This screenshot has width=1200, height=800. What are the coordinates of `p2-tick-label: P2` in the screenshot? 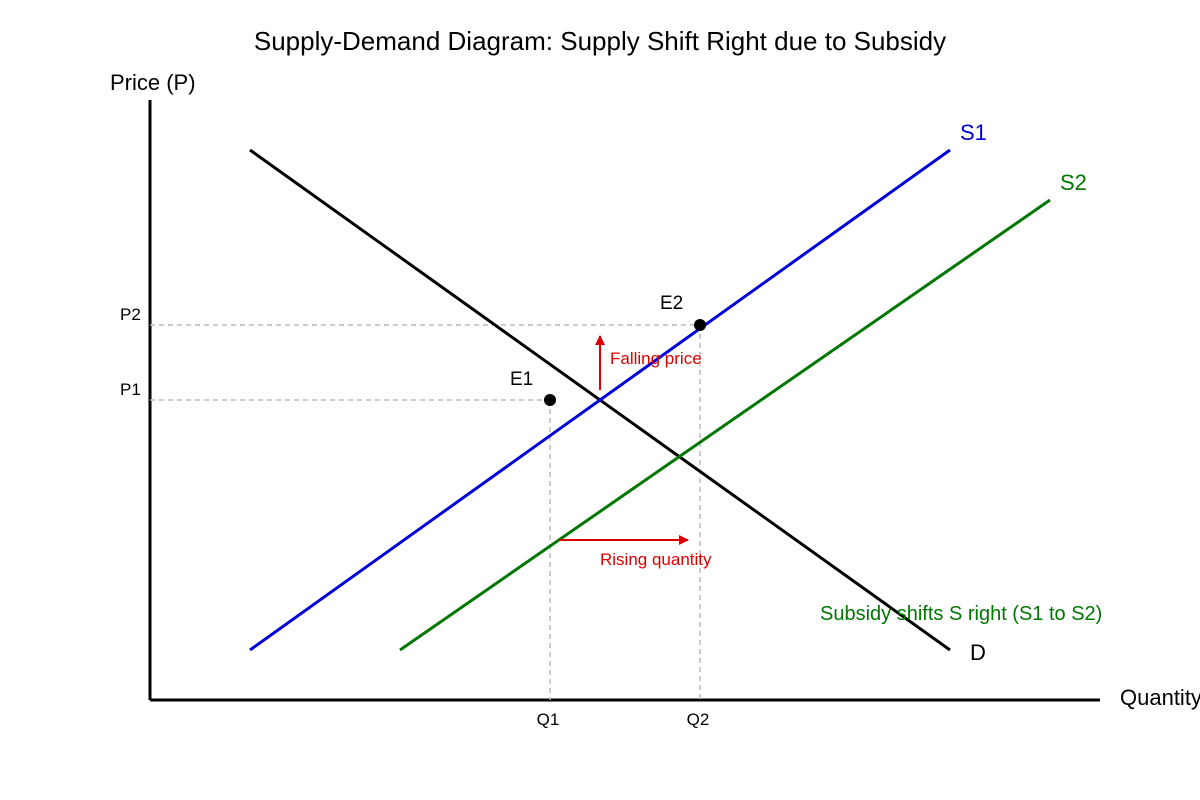 It's located at (130, 314).